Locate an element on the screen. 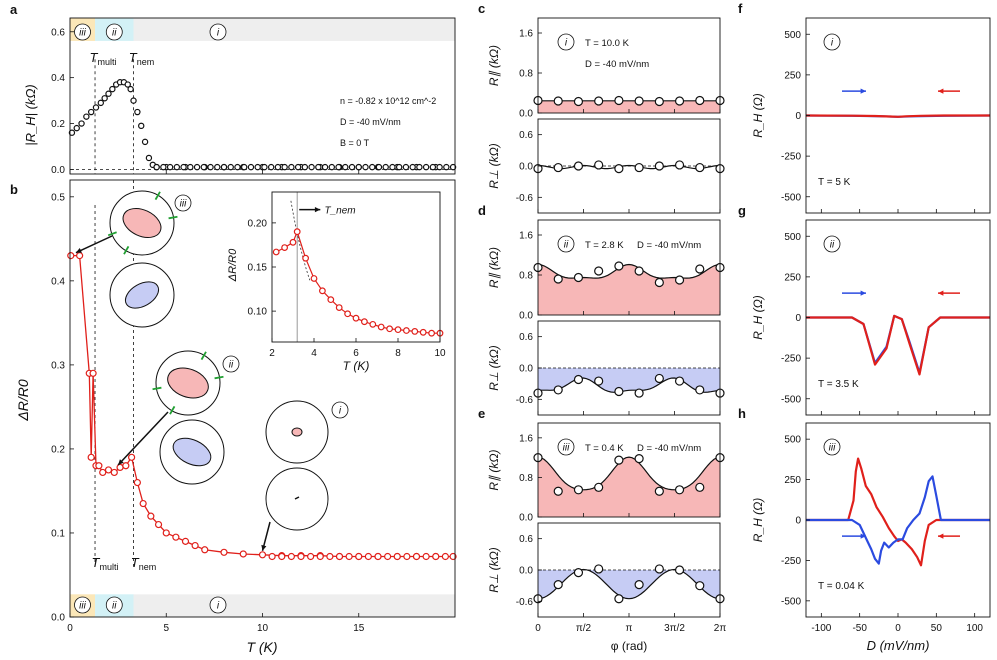  sweep-arrow-down-head is located at coordinates (941, 293).